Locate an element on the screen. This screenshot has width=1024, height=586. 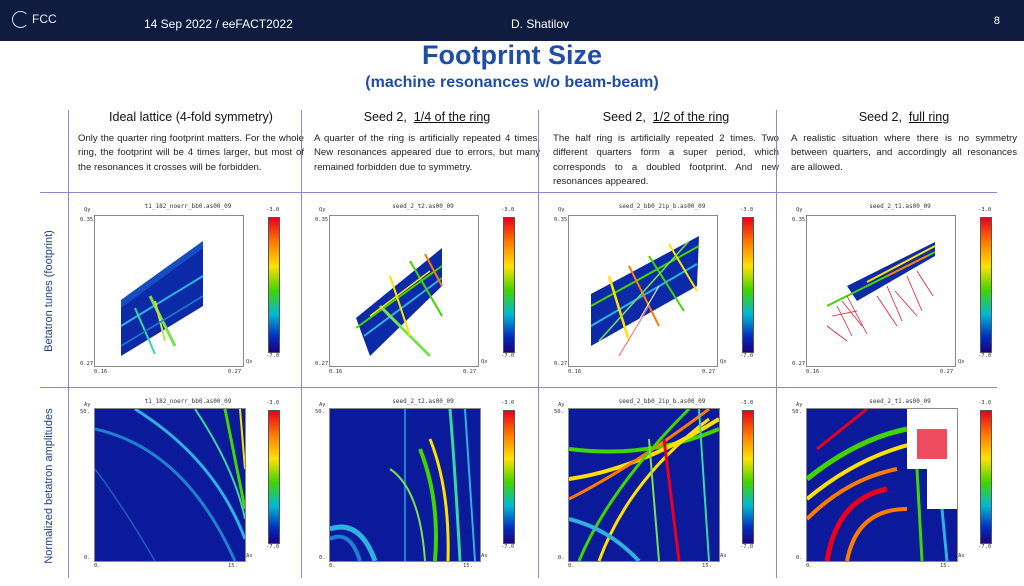
slide-subtitle: (machine resonances w/o beam-beam) is located at coordinates (512, 82).